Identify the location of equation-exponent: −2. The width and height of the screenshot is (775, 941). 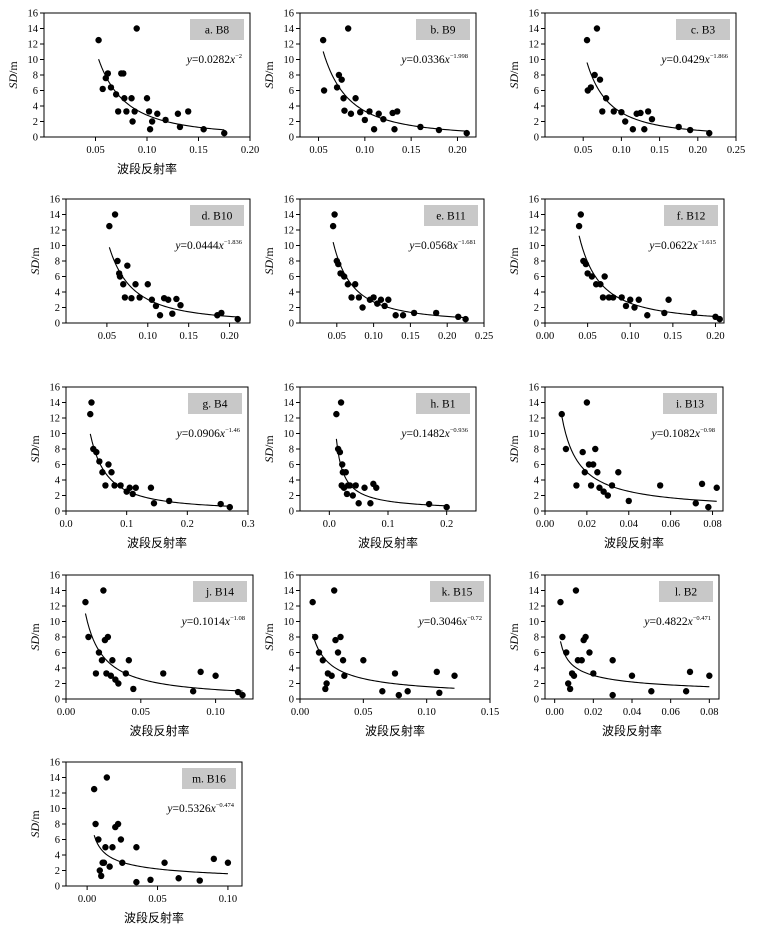
(238, 56).